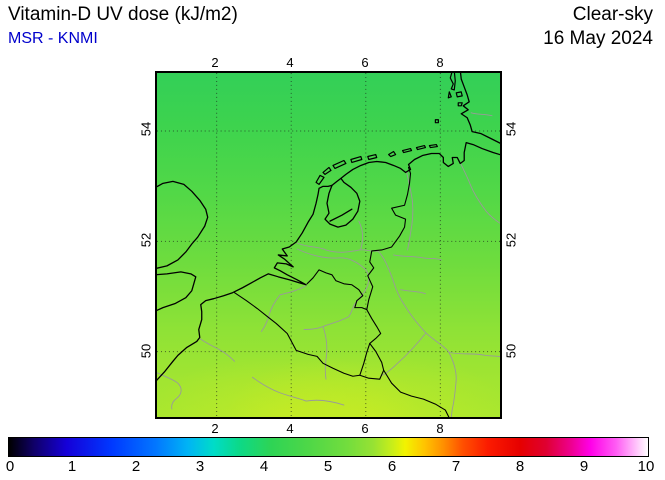  Describe the element at coordinates (335, 289) in the screenshot. I see `border-be-nl` at that location.